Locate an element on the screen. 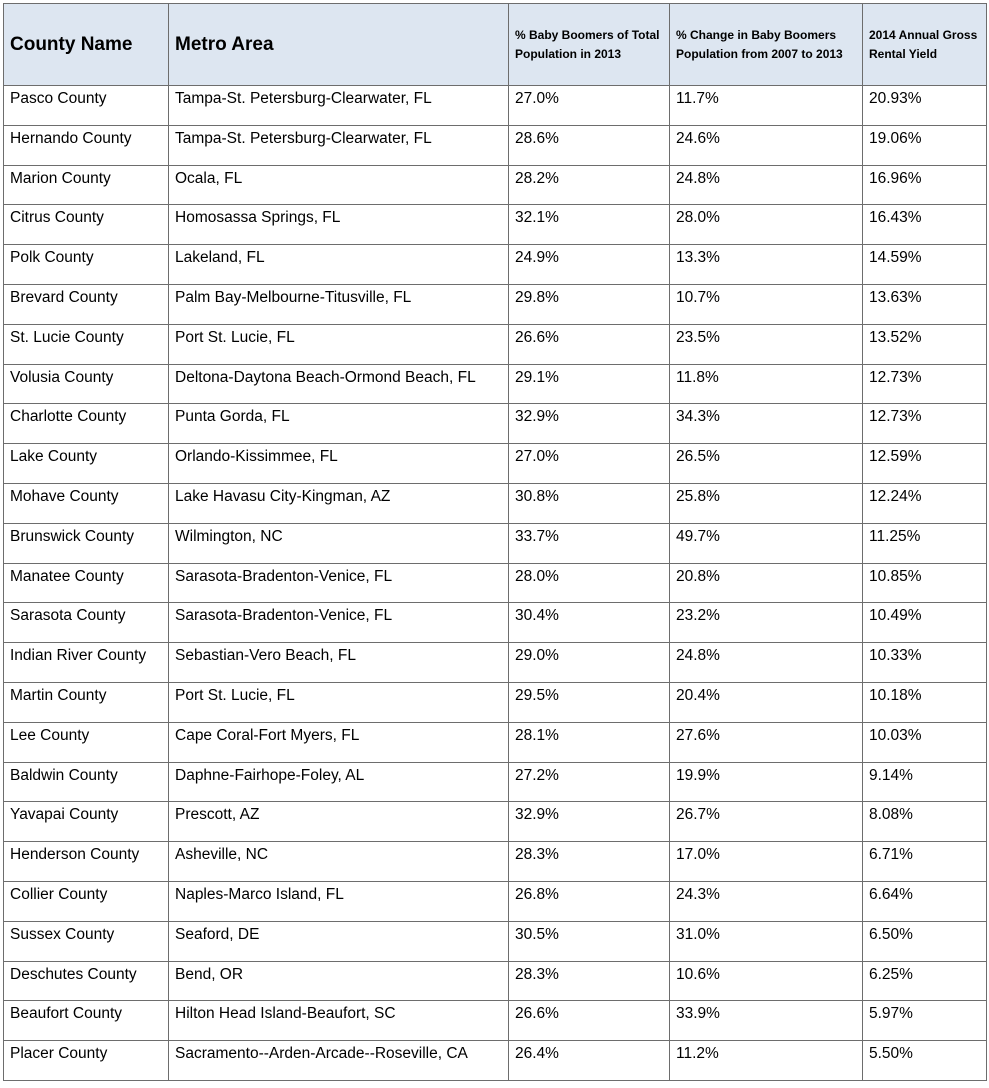 The image size is (989, 1088). rental-yield-cell: 12.24% is located at coordinates (924, 503).